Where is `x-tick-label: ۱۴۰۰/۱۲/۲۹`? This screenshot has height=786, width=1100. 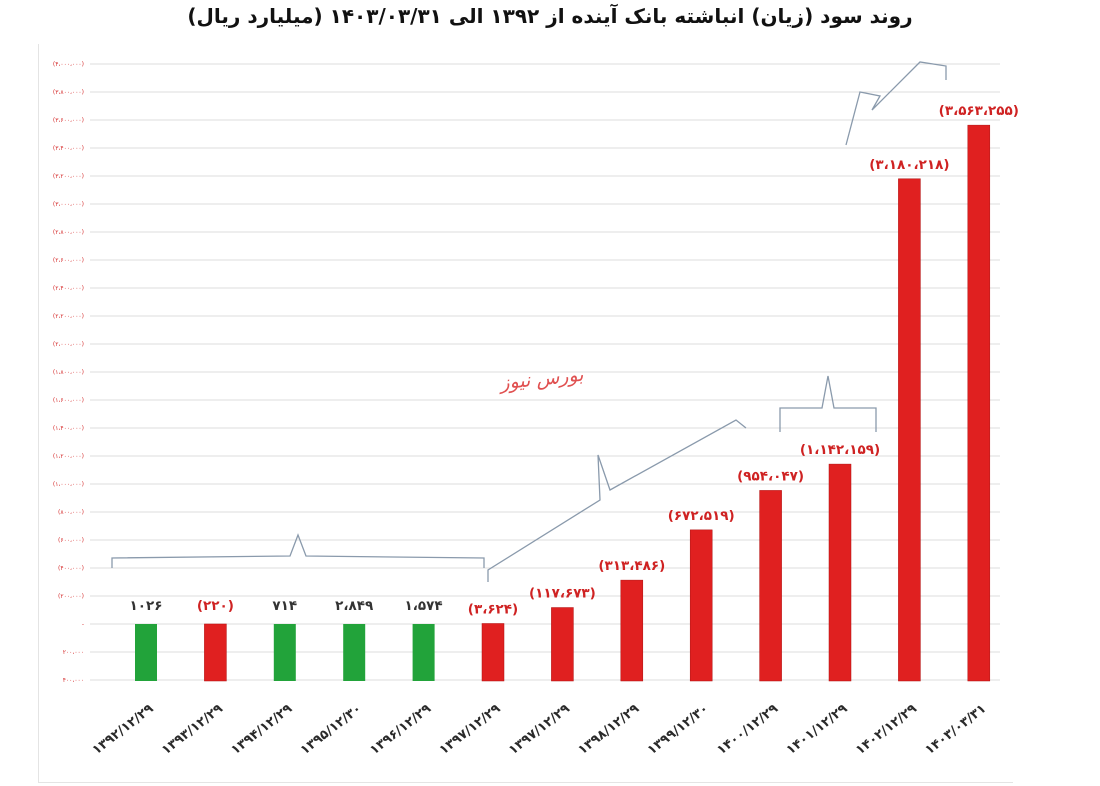 x-tick-label: ۱۴۰۰/۱۲/۲۹ is located at coordinates (747, 729).